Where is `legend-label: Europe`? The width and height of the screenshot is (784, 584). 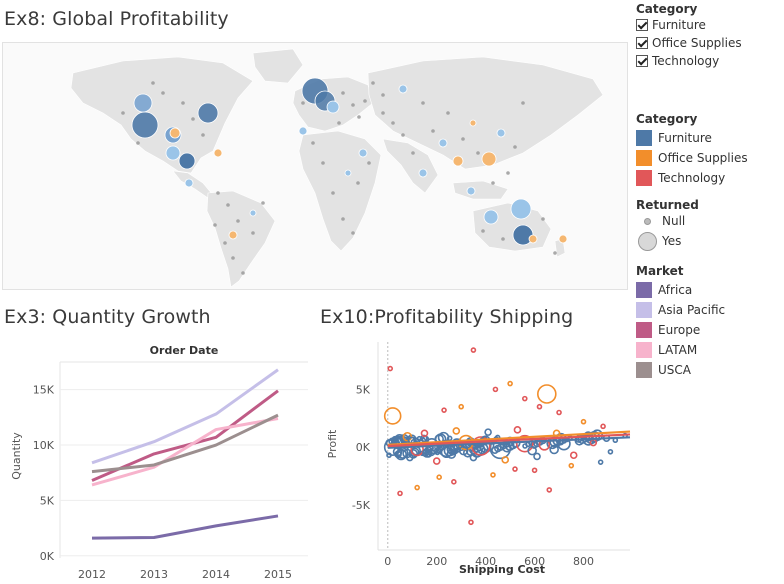
legend-label: Europe is located at coordinates (679, 330).